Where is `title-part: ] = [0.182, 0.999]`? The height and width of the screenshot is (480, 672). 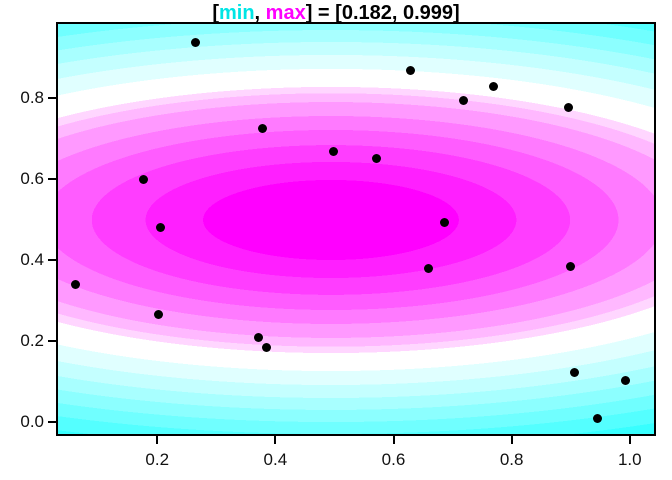 title-part: ] = [0.182, 0.999] is located at coordinates (382, 13).